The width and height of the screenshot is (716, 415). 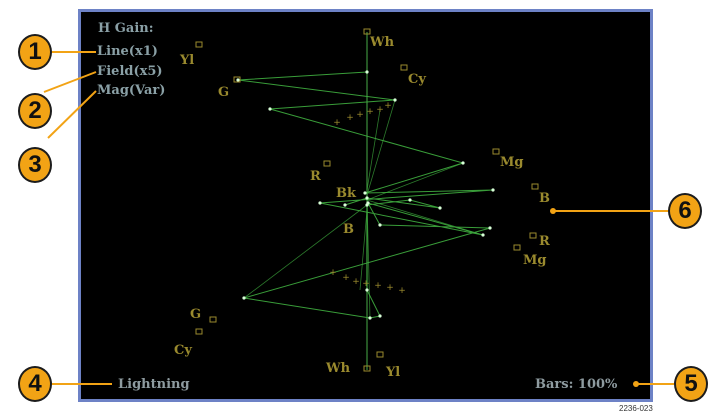 What do you see at coordinates (338, 368) in the screenshot?
I see `target-label-wh-bottom: Wh` at bounding box center [338, 368].